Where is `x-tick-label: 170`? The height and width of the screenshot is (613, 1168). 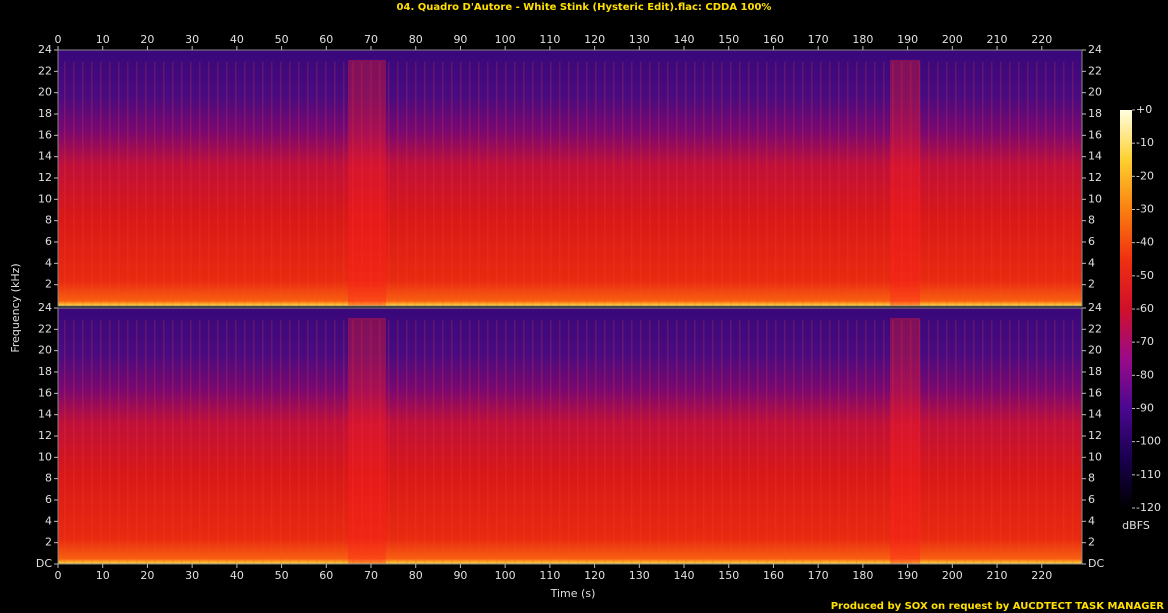 x-tick-label: 170 is located at coordinates (818, 575).